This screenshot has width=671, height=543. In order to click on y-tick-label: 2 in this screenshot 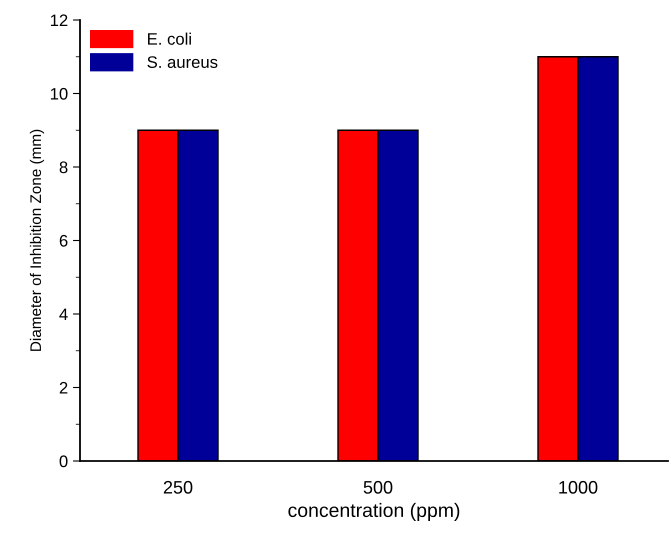, I will do `click(64, 388)`.